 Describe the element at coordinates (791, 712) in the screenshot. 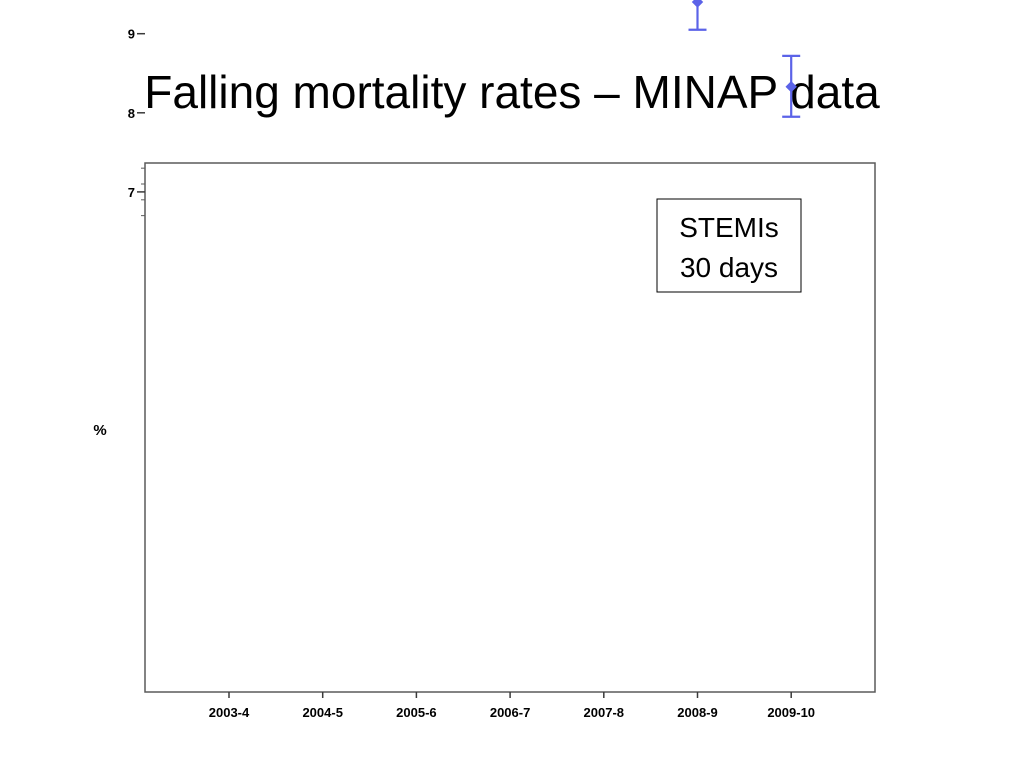

I see `x-tick-label: 2009-10` at that location.